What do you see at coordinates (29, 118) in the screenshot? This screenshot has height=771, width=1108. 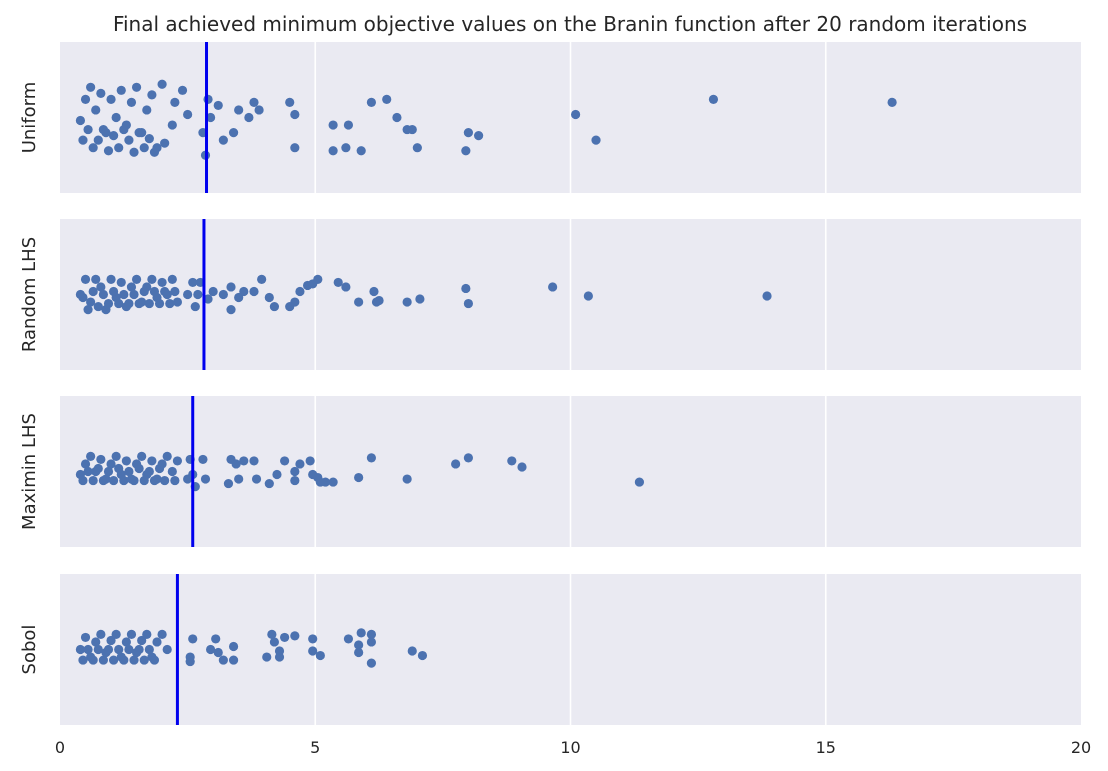 I see `panel-label: Uniform` at bounding box center [29, 118].